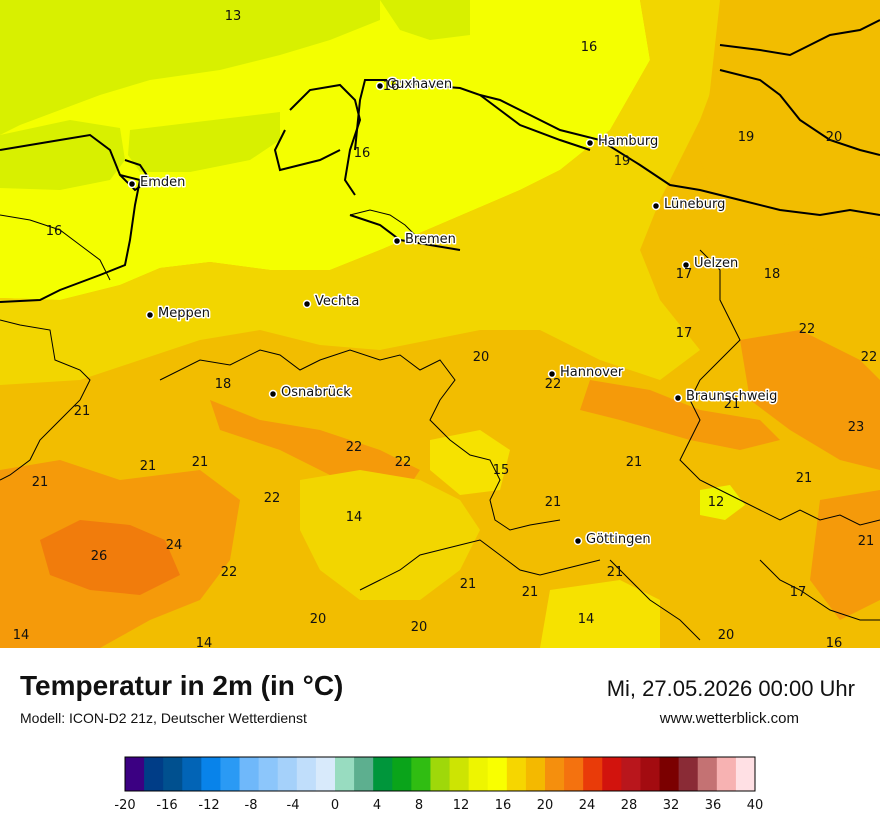 Image resolution: width=880 pixels, height=834 pixels. I want to click on zone-22-east, so click(810, 400).